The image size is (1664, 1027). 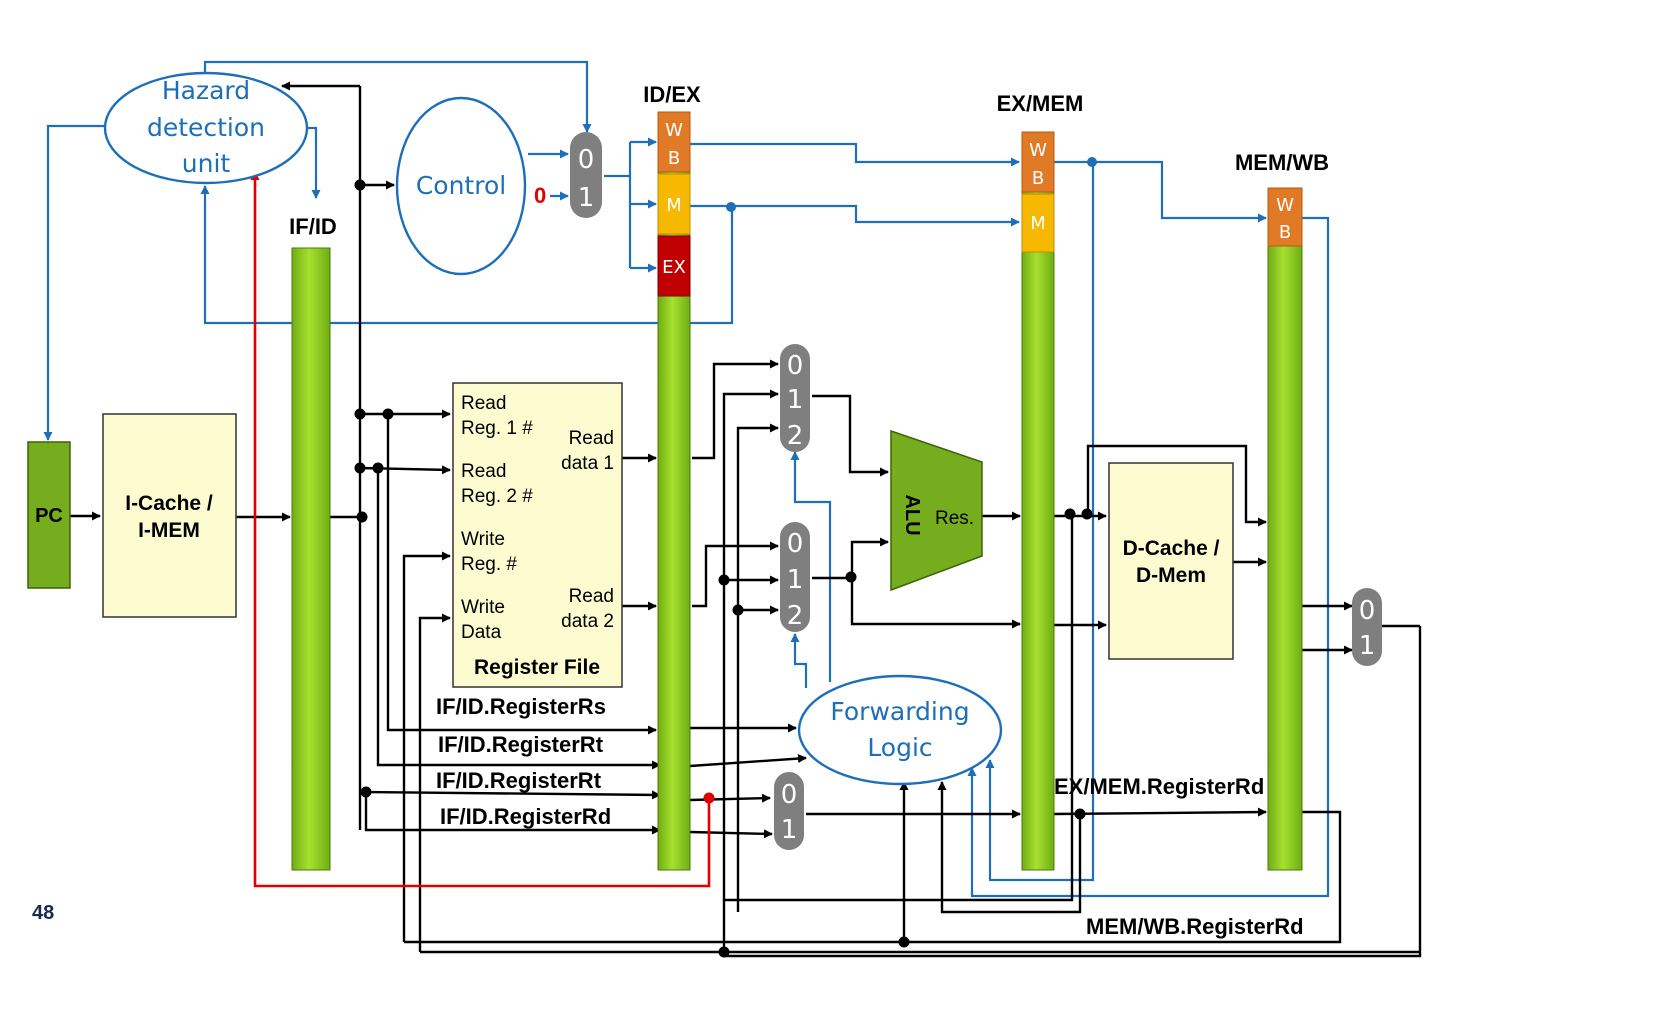 I want to click on mux-a-in-0: 0, so click(x=795, y=366).